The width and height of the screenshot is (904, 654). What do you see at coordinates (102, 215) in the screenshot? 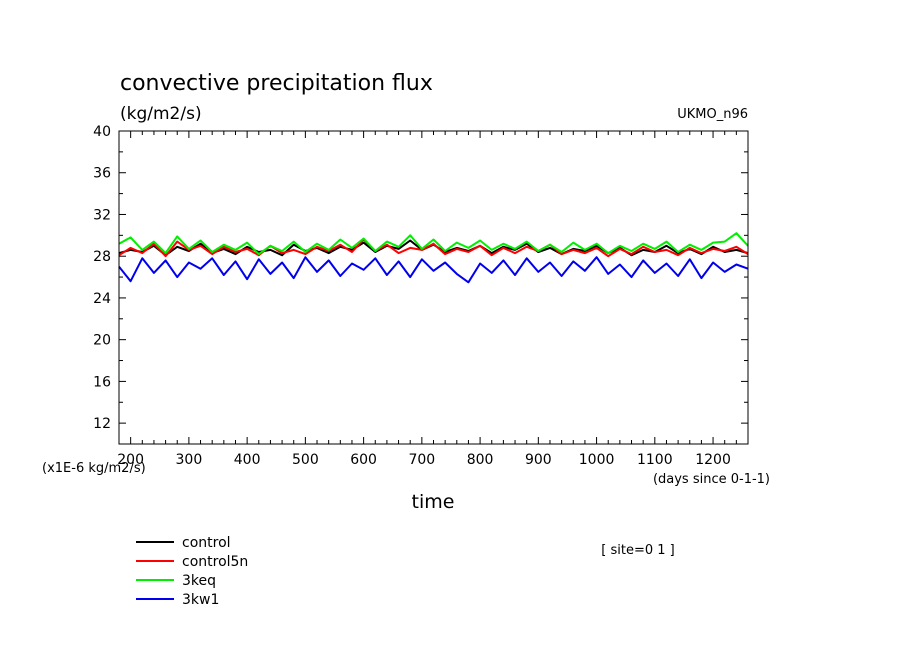
I see `y-tick-label: 32` at bounding box center [102, 215].